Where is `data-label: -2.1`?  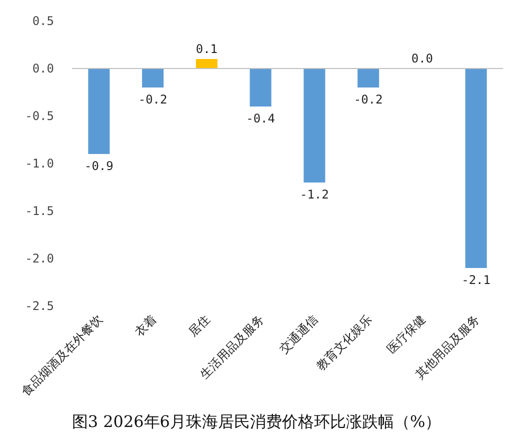
data-label: -2.1 is located at coordinates (476, 280).